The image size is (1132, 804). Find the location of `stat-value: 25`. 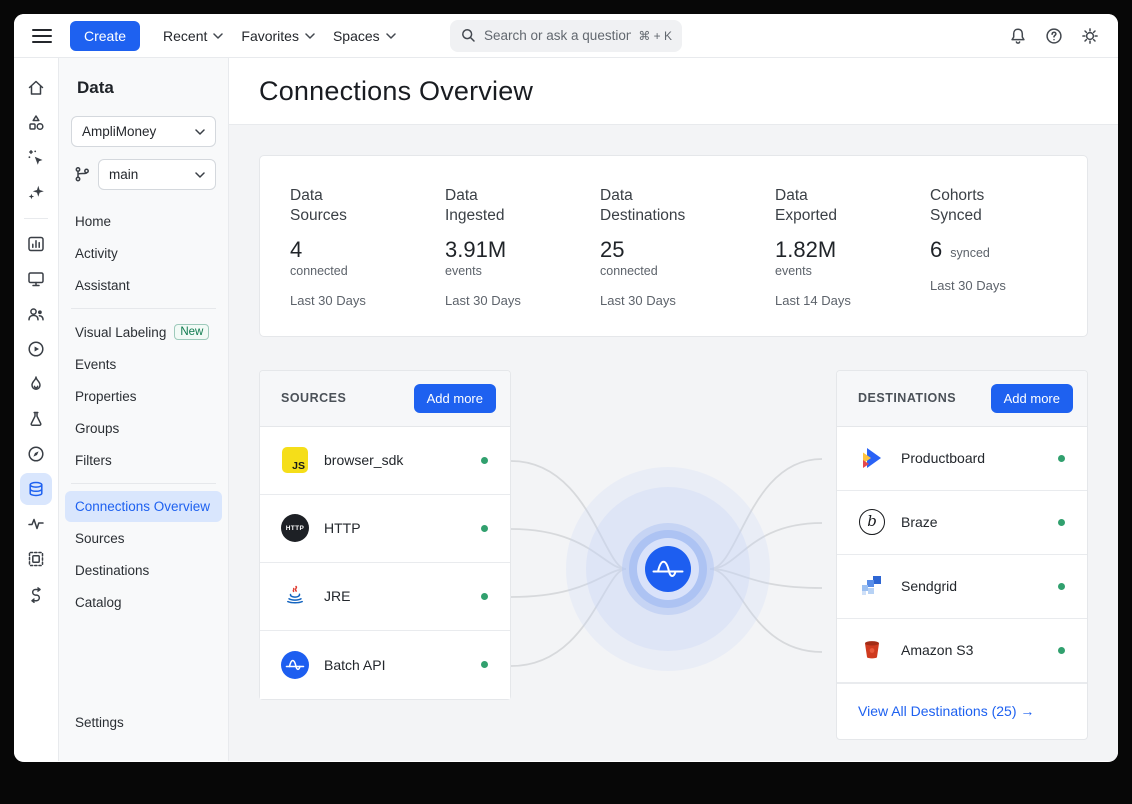

stat-value: 25 is located at coordinates (612, 249).